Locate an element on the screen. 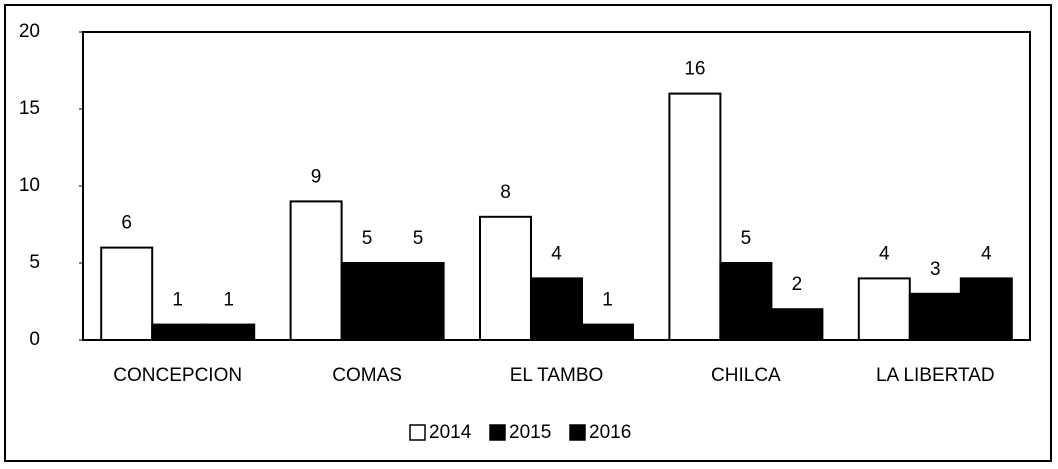  x-tick-label: CHILCA is located at coordinates (746, 375).